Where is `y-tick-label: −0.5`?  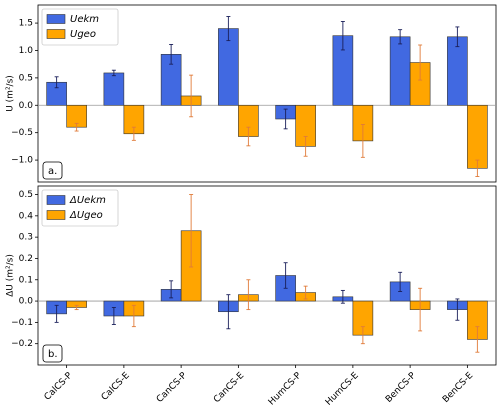 y-tick-label: −0.5 is located at coordinates (22, 133).